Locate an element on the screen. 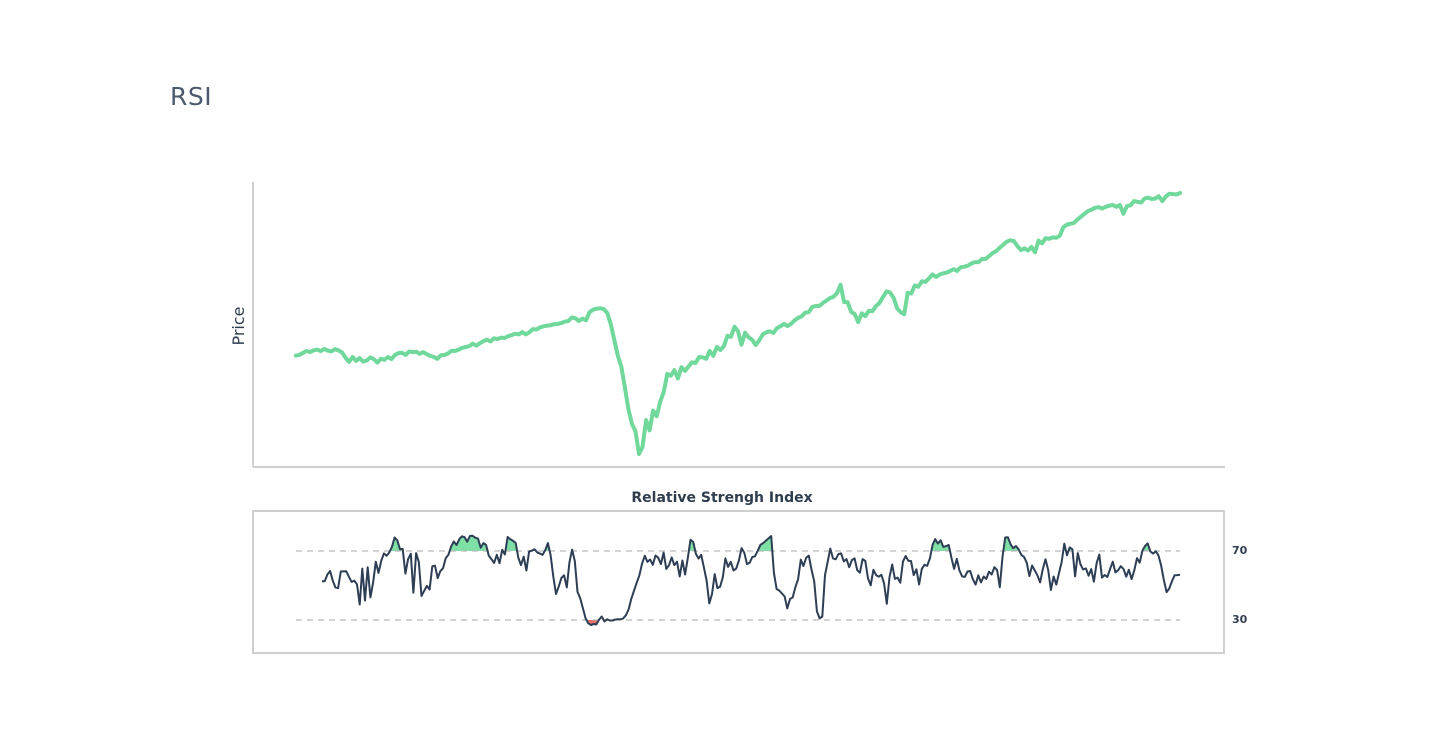 The height and width of the screenshot is (747, 1445). rsi-frame is located at coordinates (738, 582).